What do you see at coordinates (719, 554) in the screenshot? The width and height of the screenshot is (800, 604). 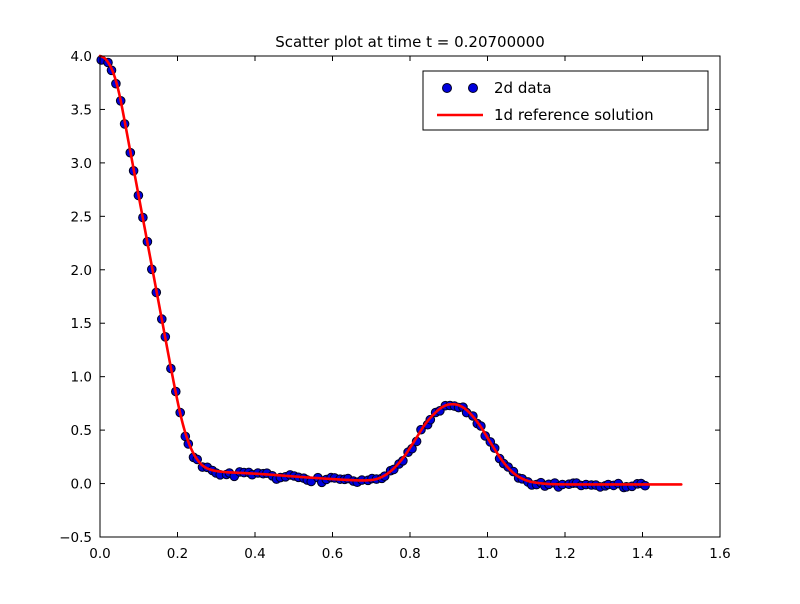 I see `x-tick-label: 1.6` at bounding box center [719, 554].